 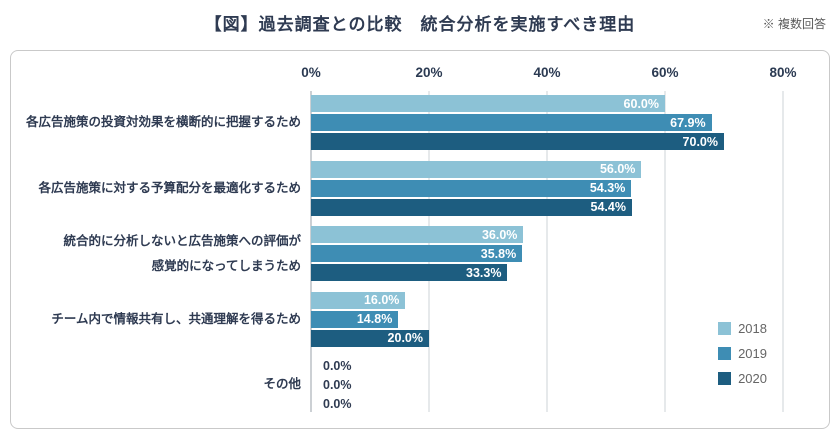 What do you see at coordinates (471, 207) in the screenshot?
I see `bar-2020: 54.4%` at bounding box center [471, 207].